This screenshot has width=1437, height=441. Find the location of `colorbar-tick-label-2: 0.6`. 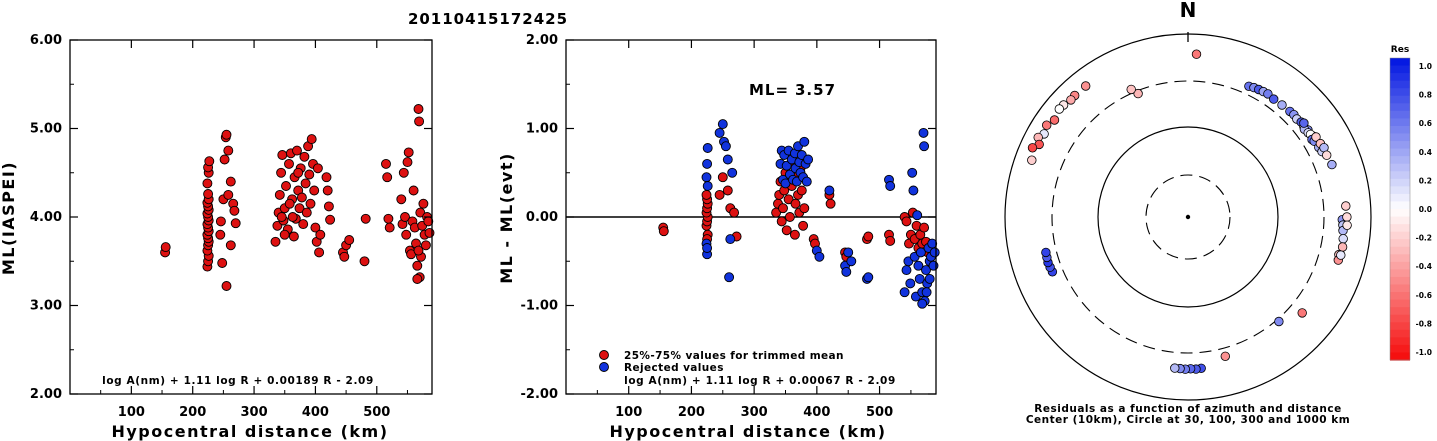

colorbar-tick-label-2: 0.6 is located at coordinates (1425, 123).